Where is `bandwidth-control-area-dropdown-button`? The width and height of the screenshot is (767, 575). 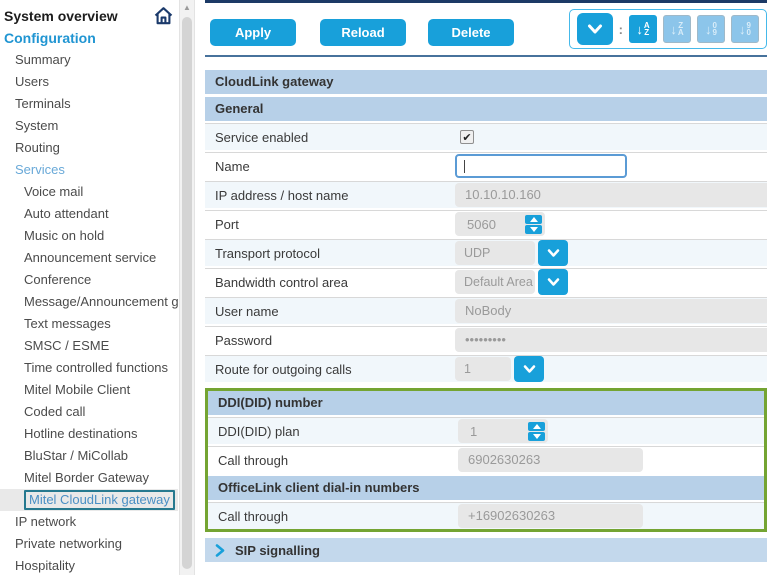 bandwidth-control-area-dropdown-button is located at coordinates (553, 282).